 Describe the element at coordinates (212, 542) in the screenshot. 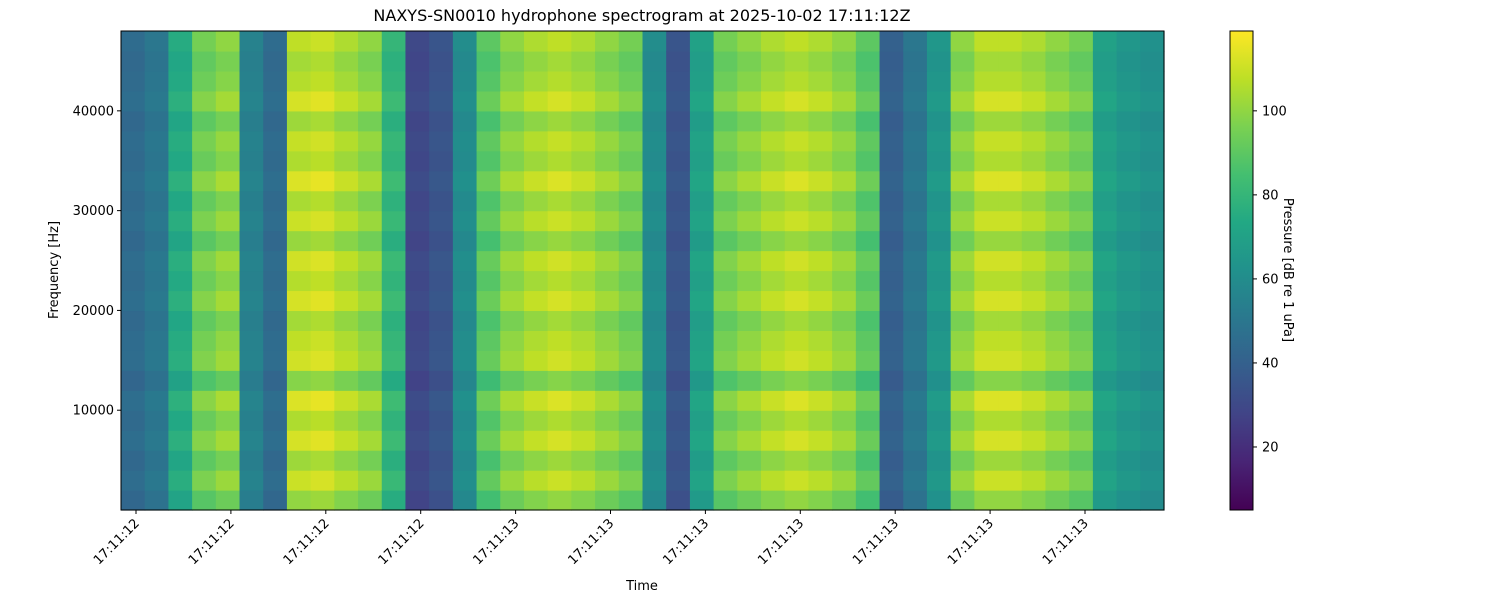

I see `x-tick-label: 17:11:12` at that location.